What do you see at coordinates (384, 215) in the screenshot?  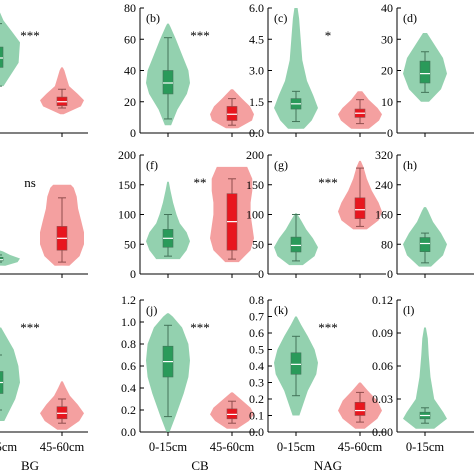 I see `y-tick-label: 160` at bounding box center [384, 215].